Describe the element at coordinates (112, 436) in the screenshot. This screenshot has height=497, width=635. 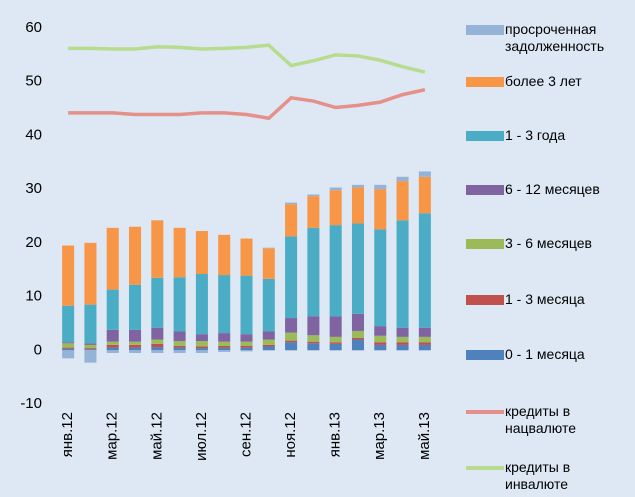
I see `x-tick-label: мар.12` at that location.